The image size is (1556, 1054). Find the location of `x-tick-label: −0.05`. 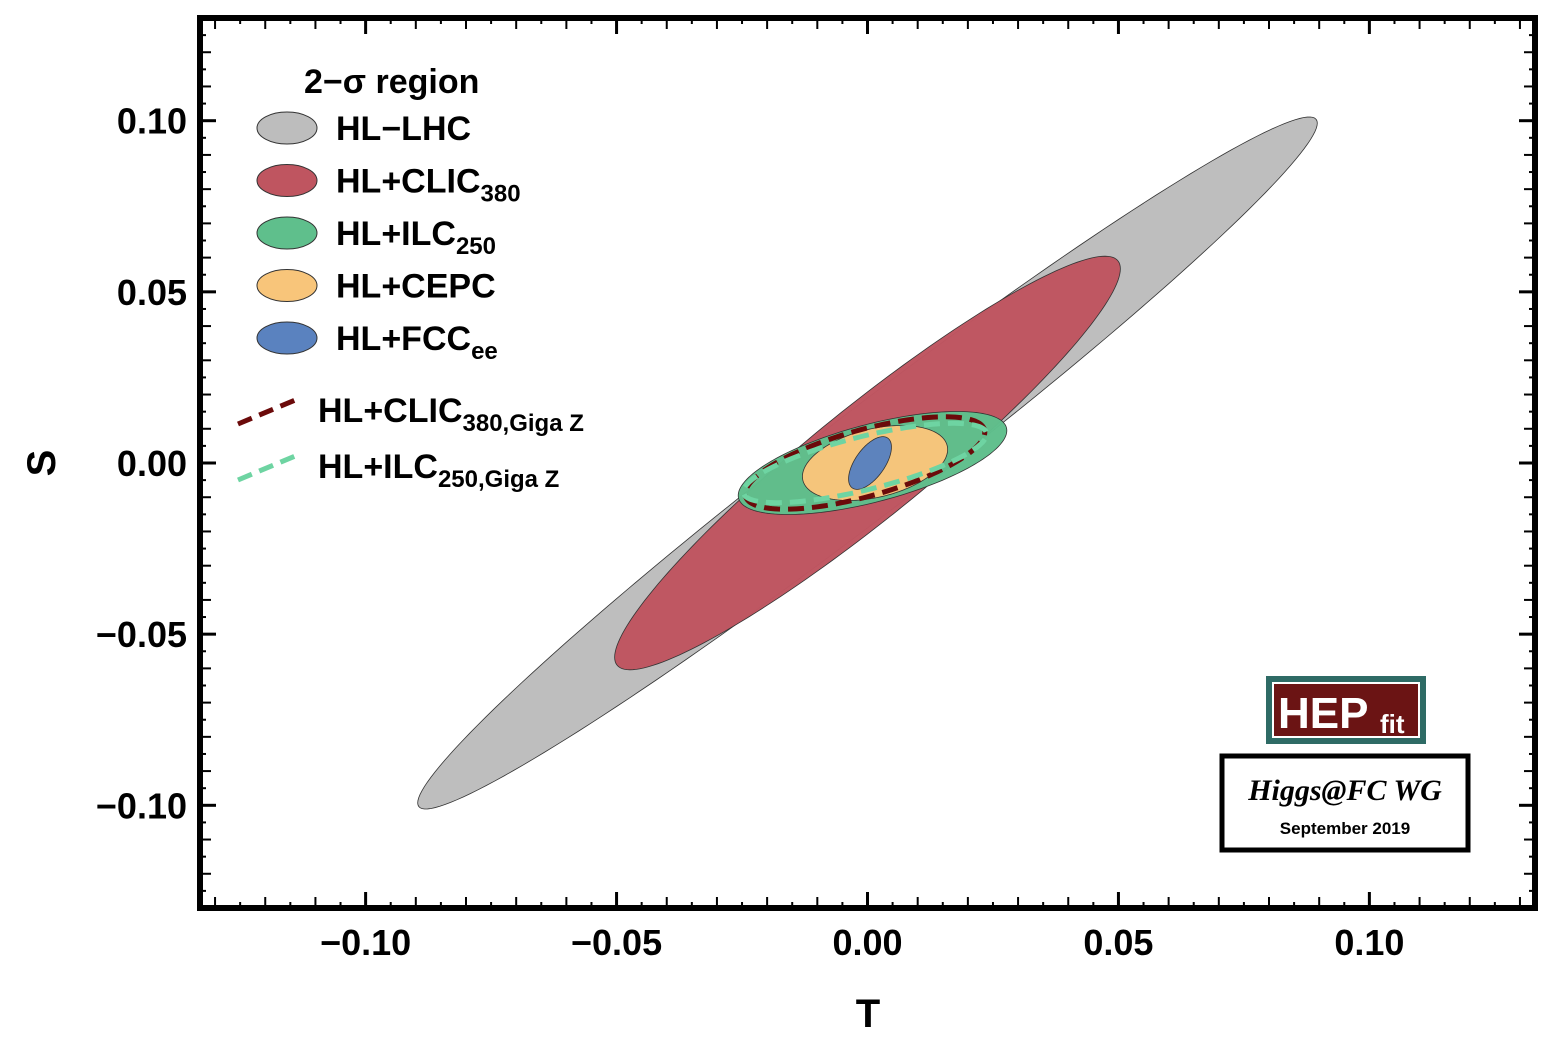

x-tick-label: −0.05 is located at coordinates (616, 942).